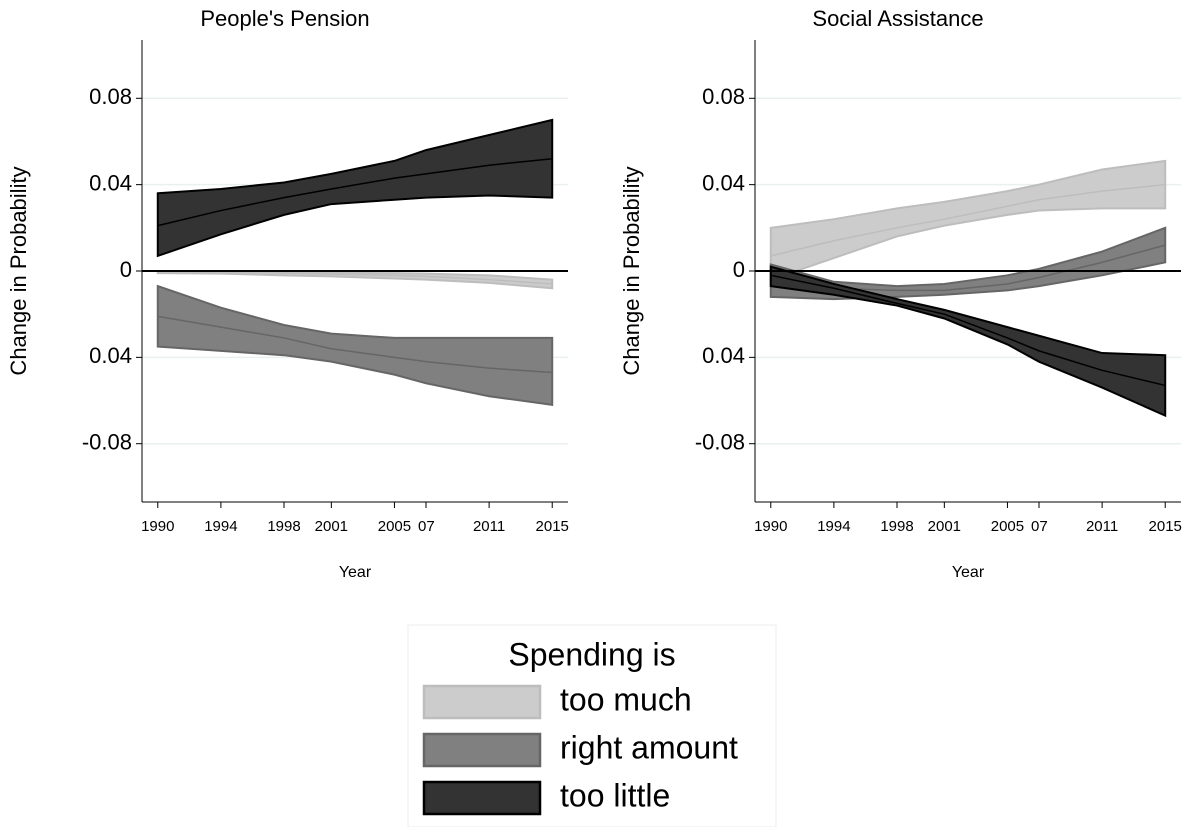  I want to click on legend-label: right amount, so click(649, 747).